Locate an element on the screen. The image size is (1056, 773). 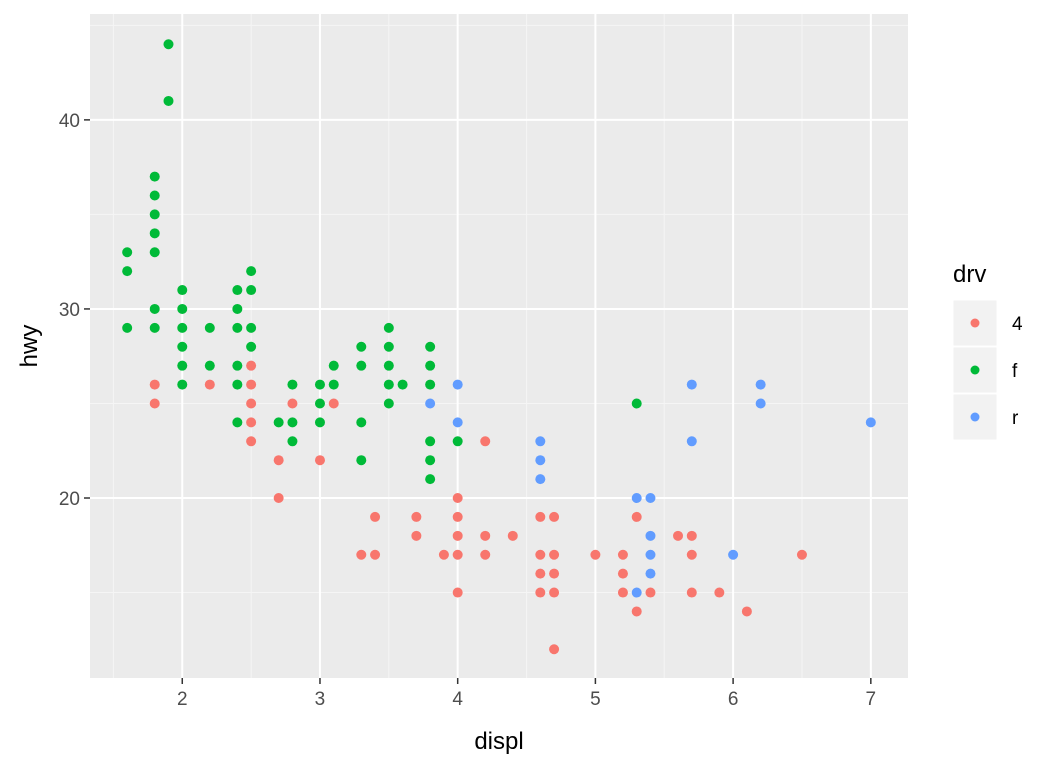
y-axis-label: hwy is located at coordinates (29, 346).